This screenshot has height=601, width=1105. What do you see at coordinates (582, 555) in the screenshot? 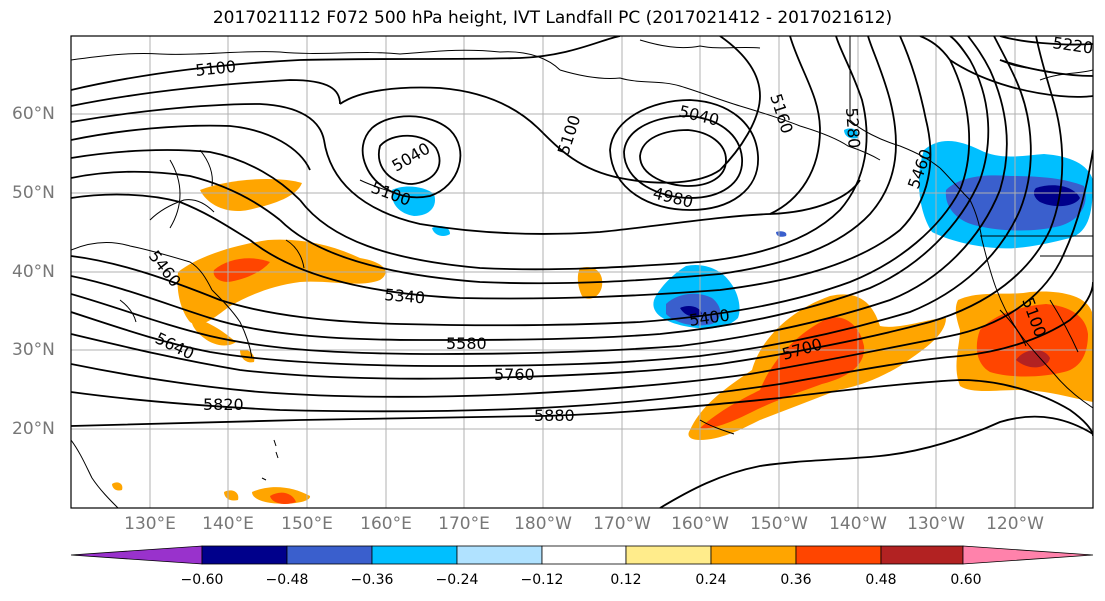
I see `colorbar` at bounding box center [582, 555].